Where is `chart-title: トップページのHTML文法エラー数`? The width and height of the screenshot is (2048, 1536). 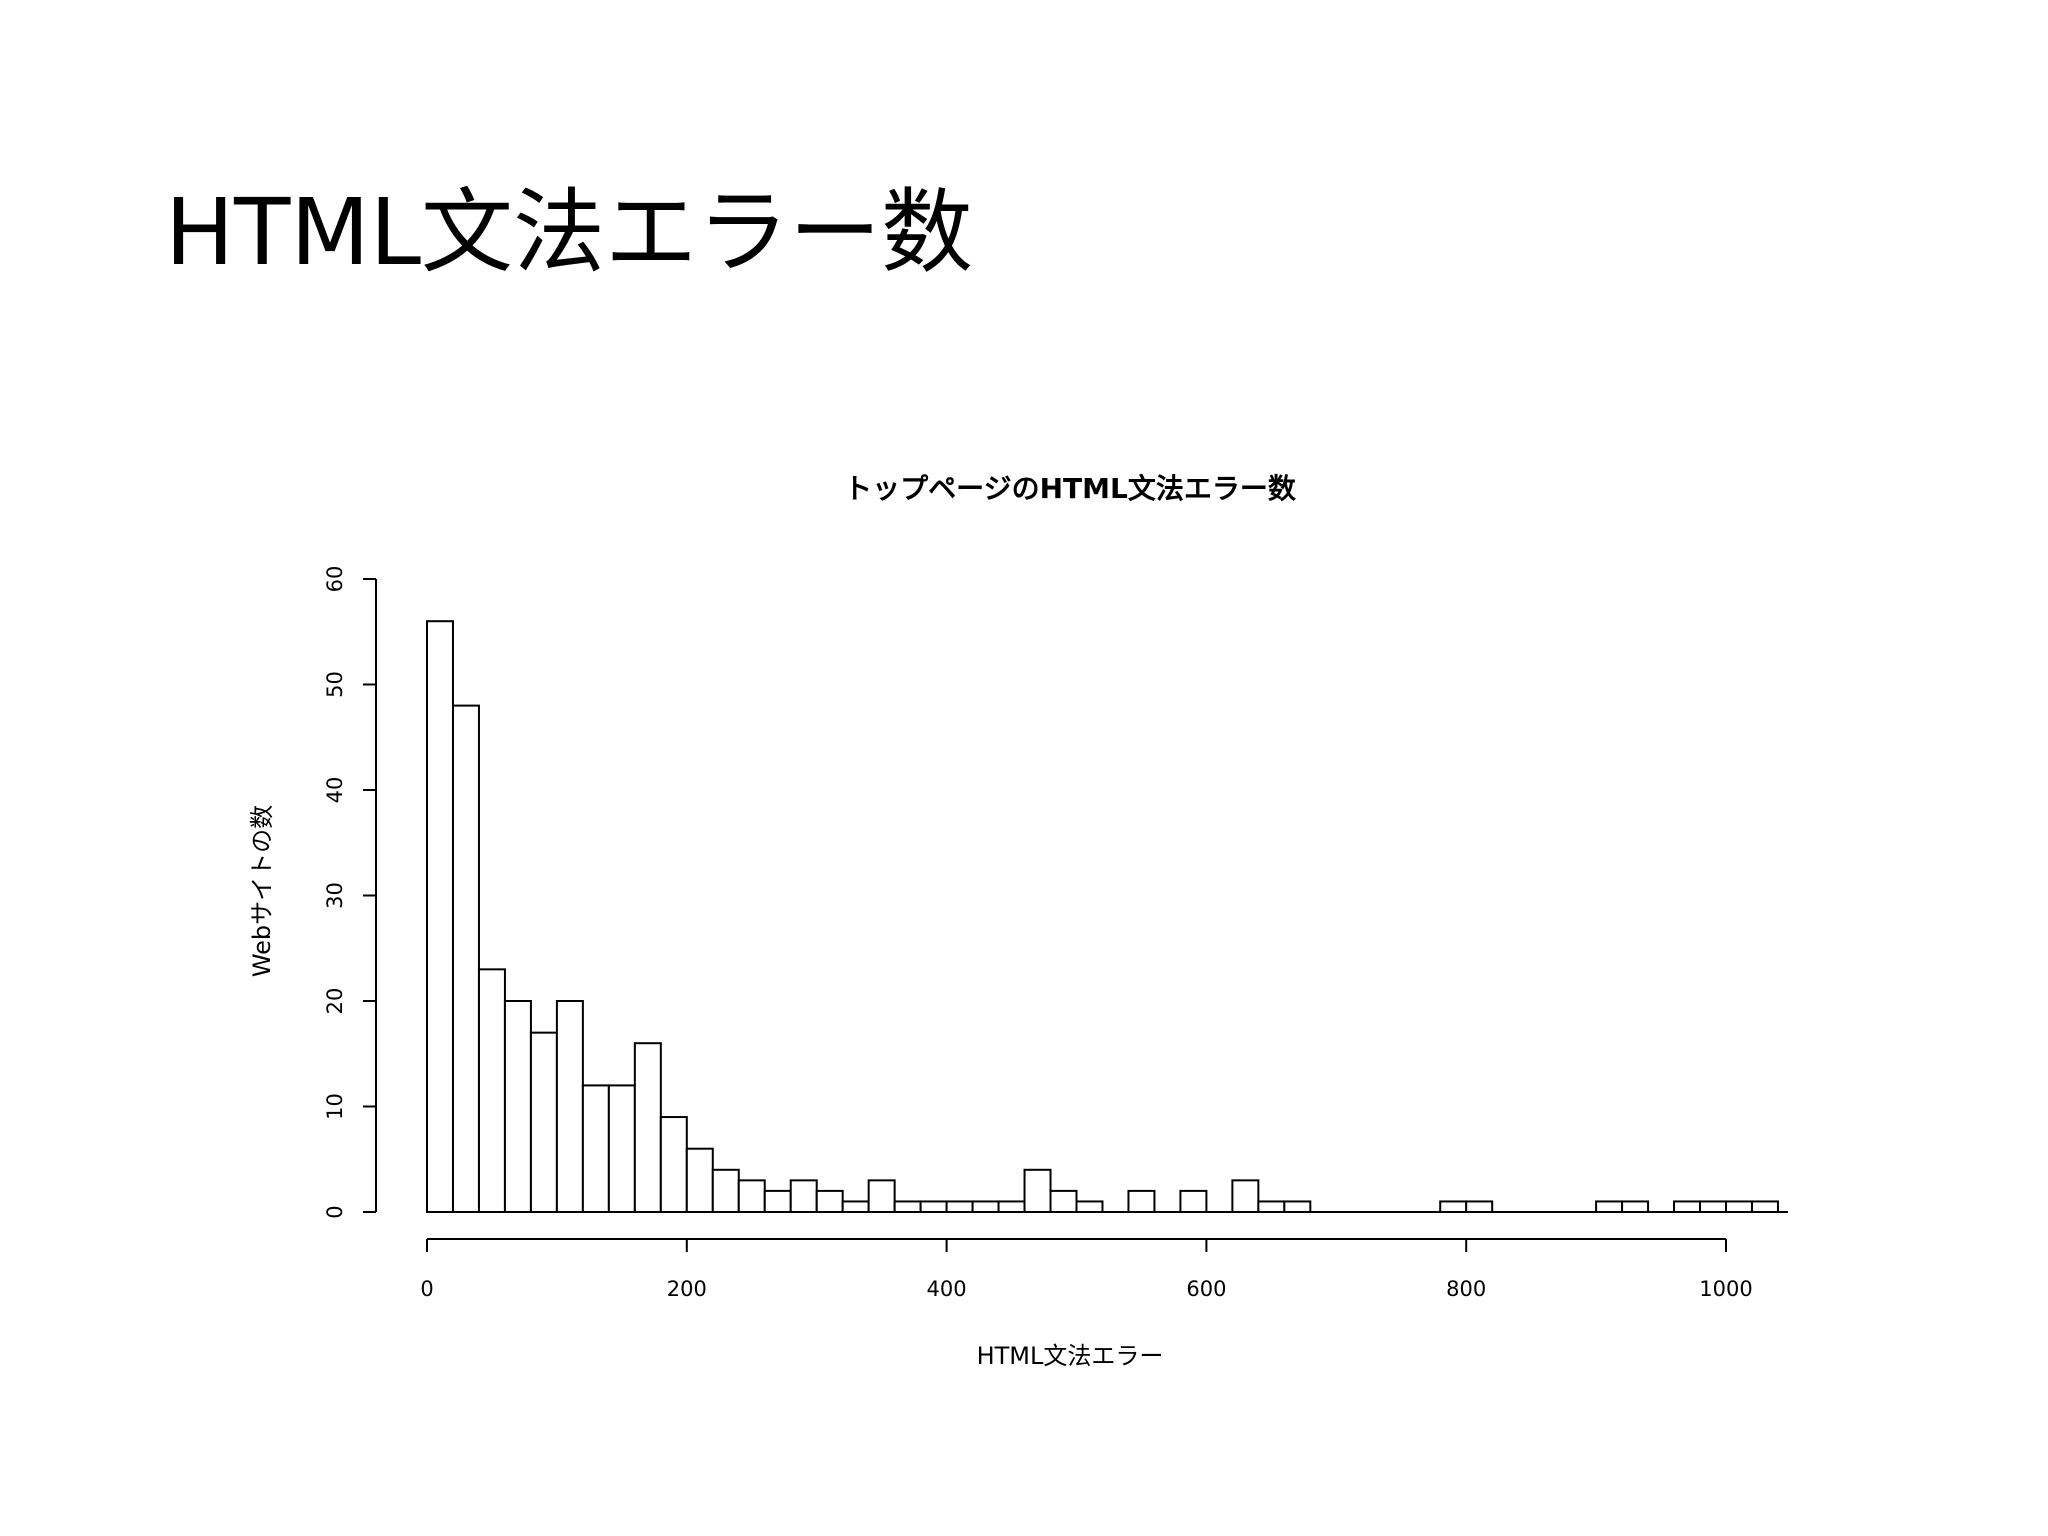
chart-title: トップページのHTML文法エラー数 is located at coordinates (1070, 488).